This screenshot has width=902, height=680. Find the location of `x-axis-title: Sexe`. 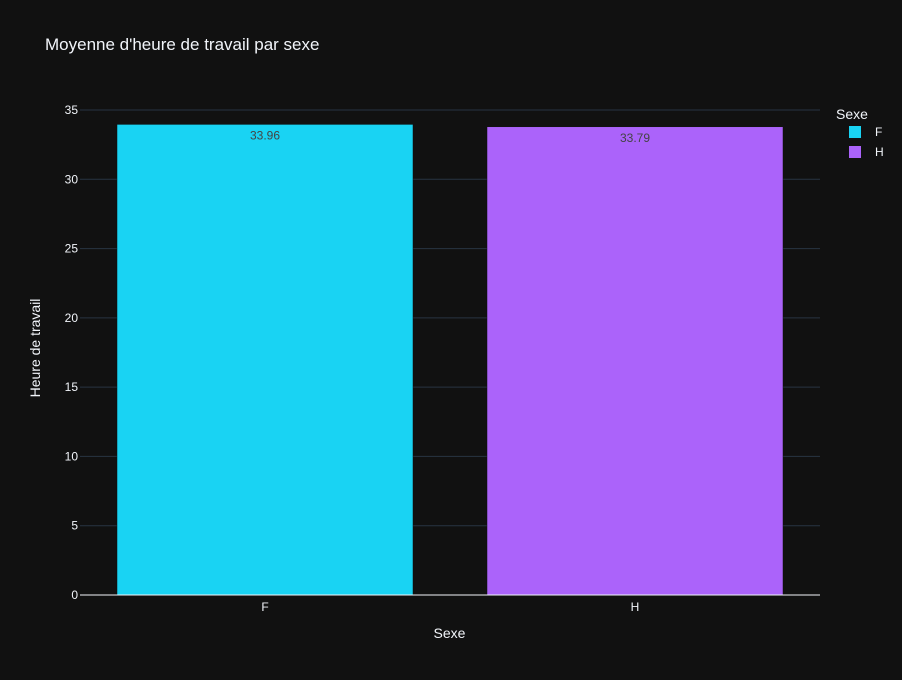

x-axis-title: Sexe is located at coordinates (450, 633).